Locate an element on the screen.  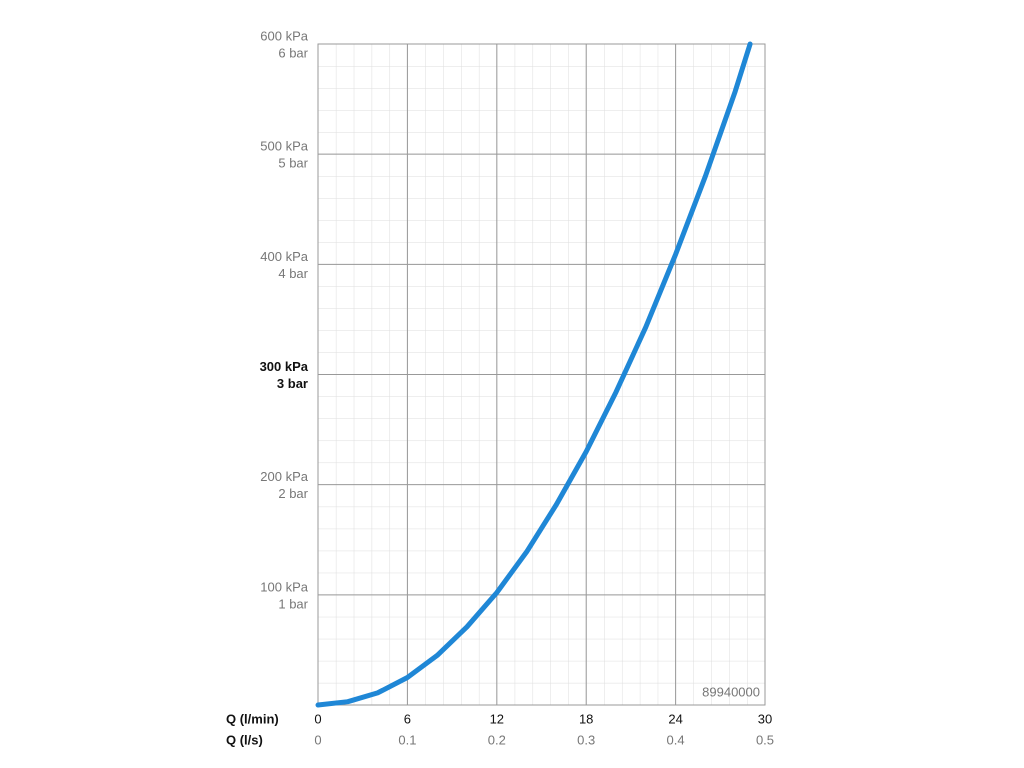
x-axis-title: Q (l/min) is located at coordinates (252, 718).